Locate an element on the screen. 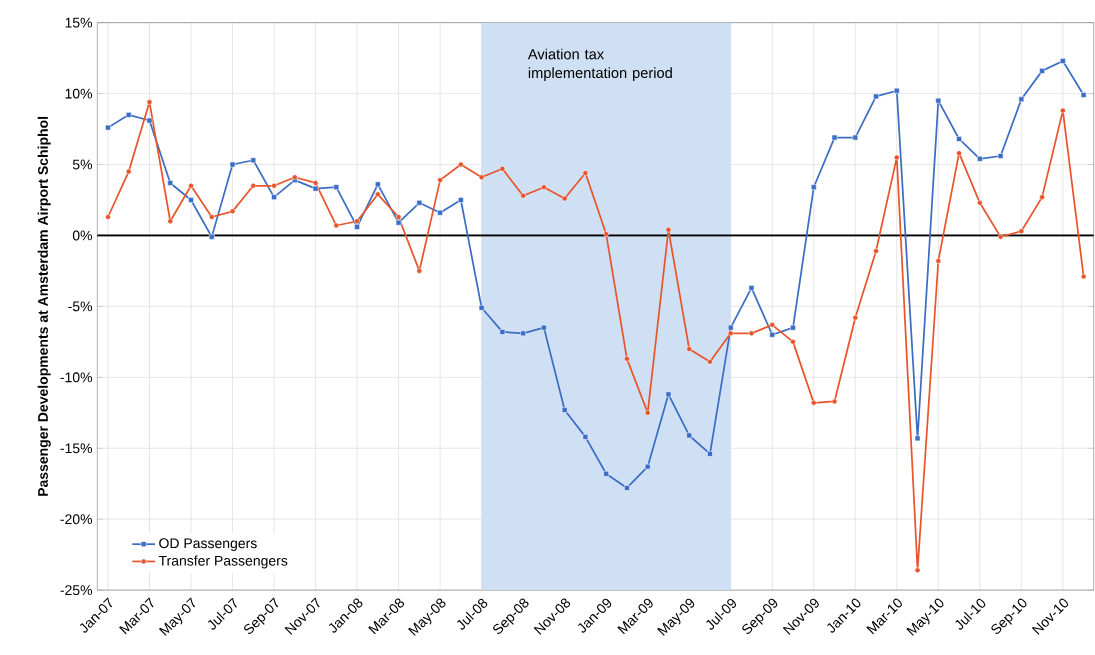 The height and width of the screenshot is (655, 1095). y-tick-label: -25% is located at coordinates (76, 589).